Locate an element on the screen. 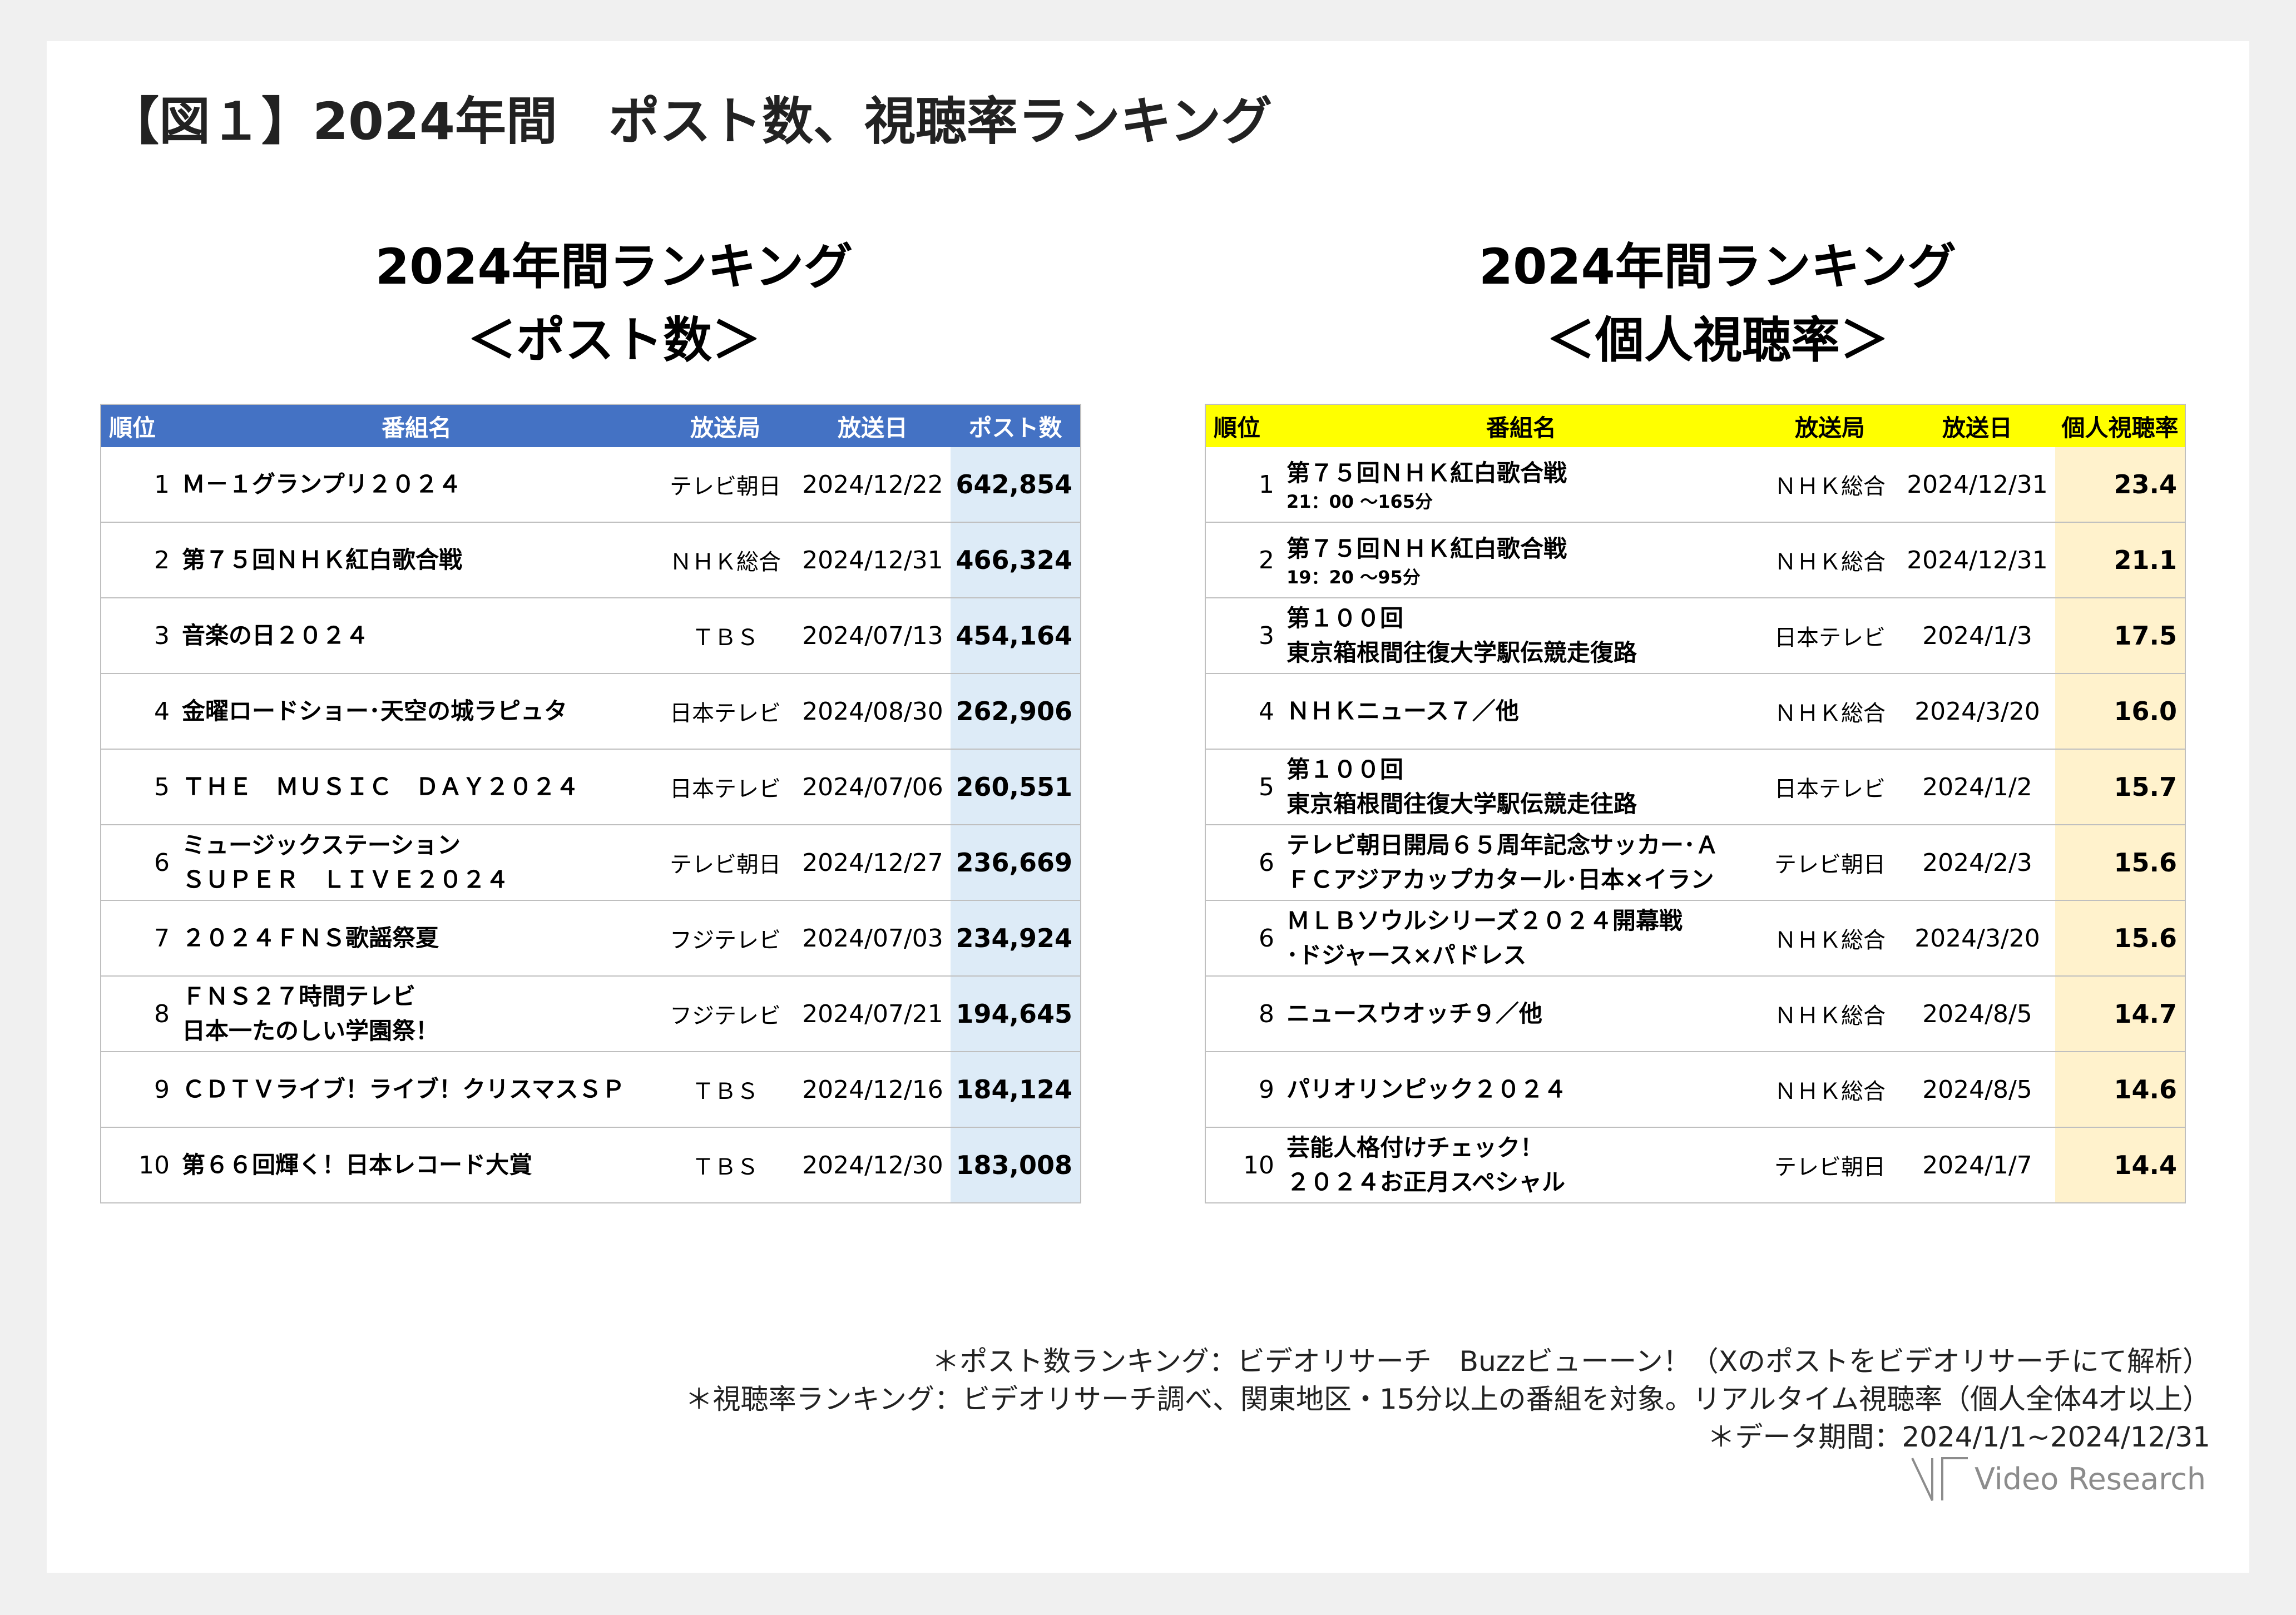  table-row: 10 第６６回輝く！日本レコード大賞 ＴＢＳ 2024/12/30 183,008 is located at coordinates (591, 1165).